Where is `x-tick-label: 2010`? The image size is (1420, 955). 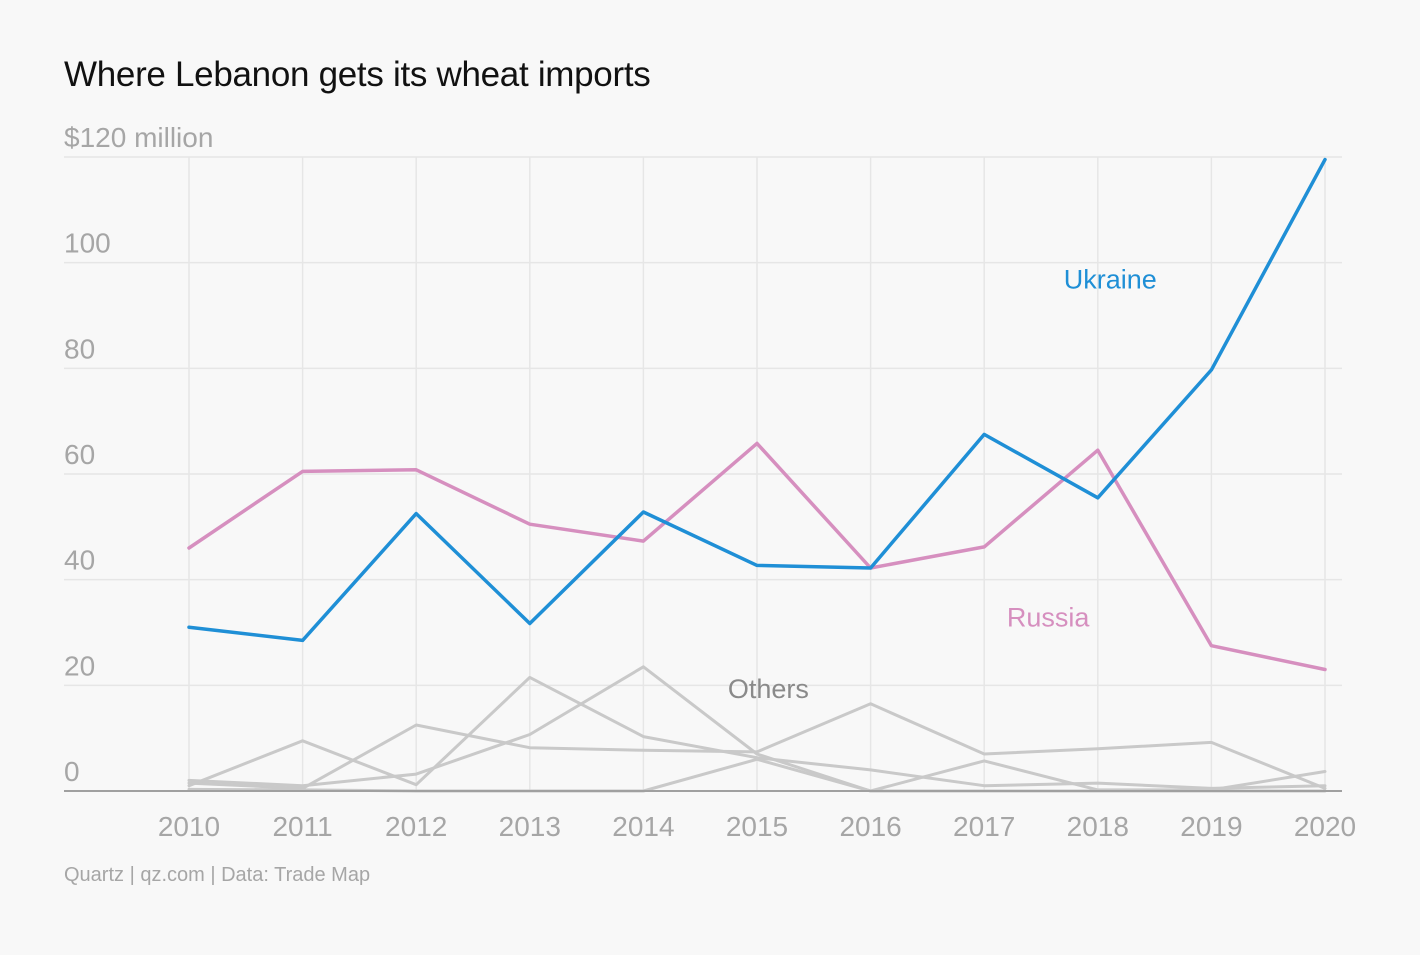
x-tick-label: 2010 is located at coordinates (189, 826).